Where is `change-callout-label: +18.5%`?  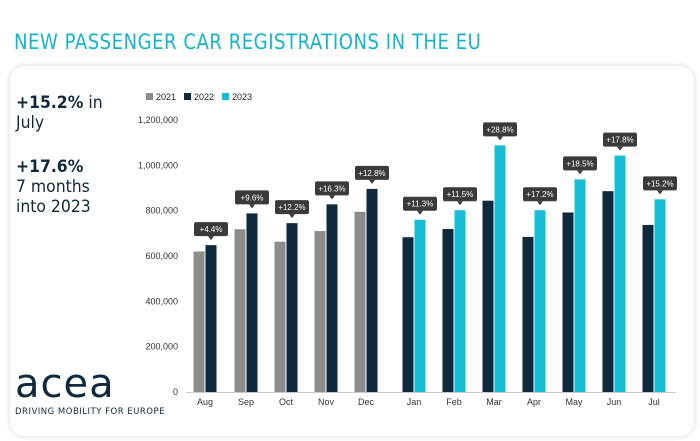 change-callout-label: +18.5% is located at coordinates (579, 163).